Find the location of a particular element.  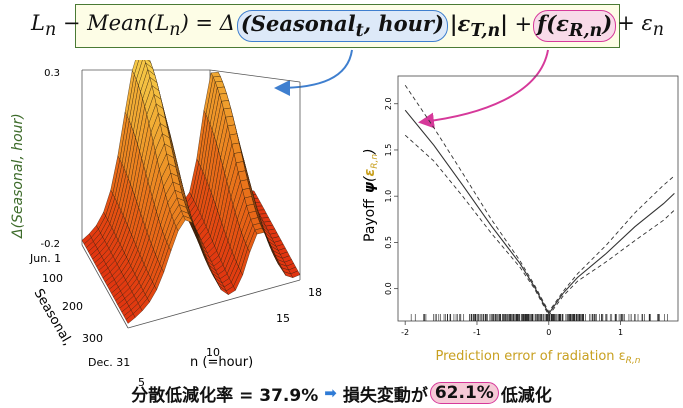

hour-axis: 5 10 15 18 n (=hour) is located at coordinates (230, 337).